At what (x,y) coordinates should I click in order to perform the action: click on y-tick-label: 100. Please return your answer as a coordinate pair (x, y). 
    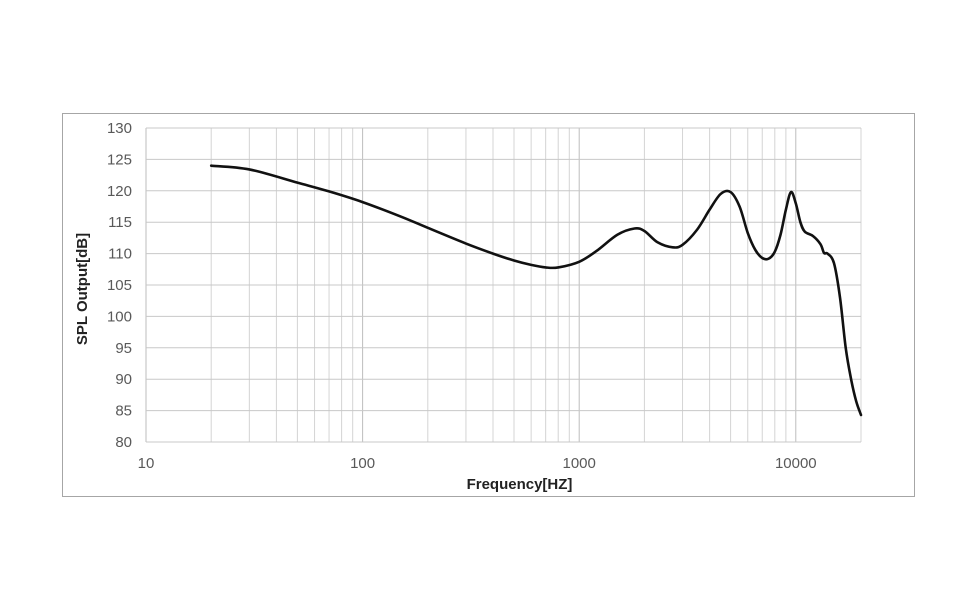
    Looking at the image, I should click on (119, 316).